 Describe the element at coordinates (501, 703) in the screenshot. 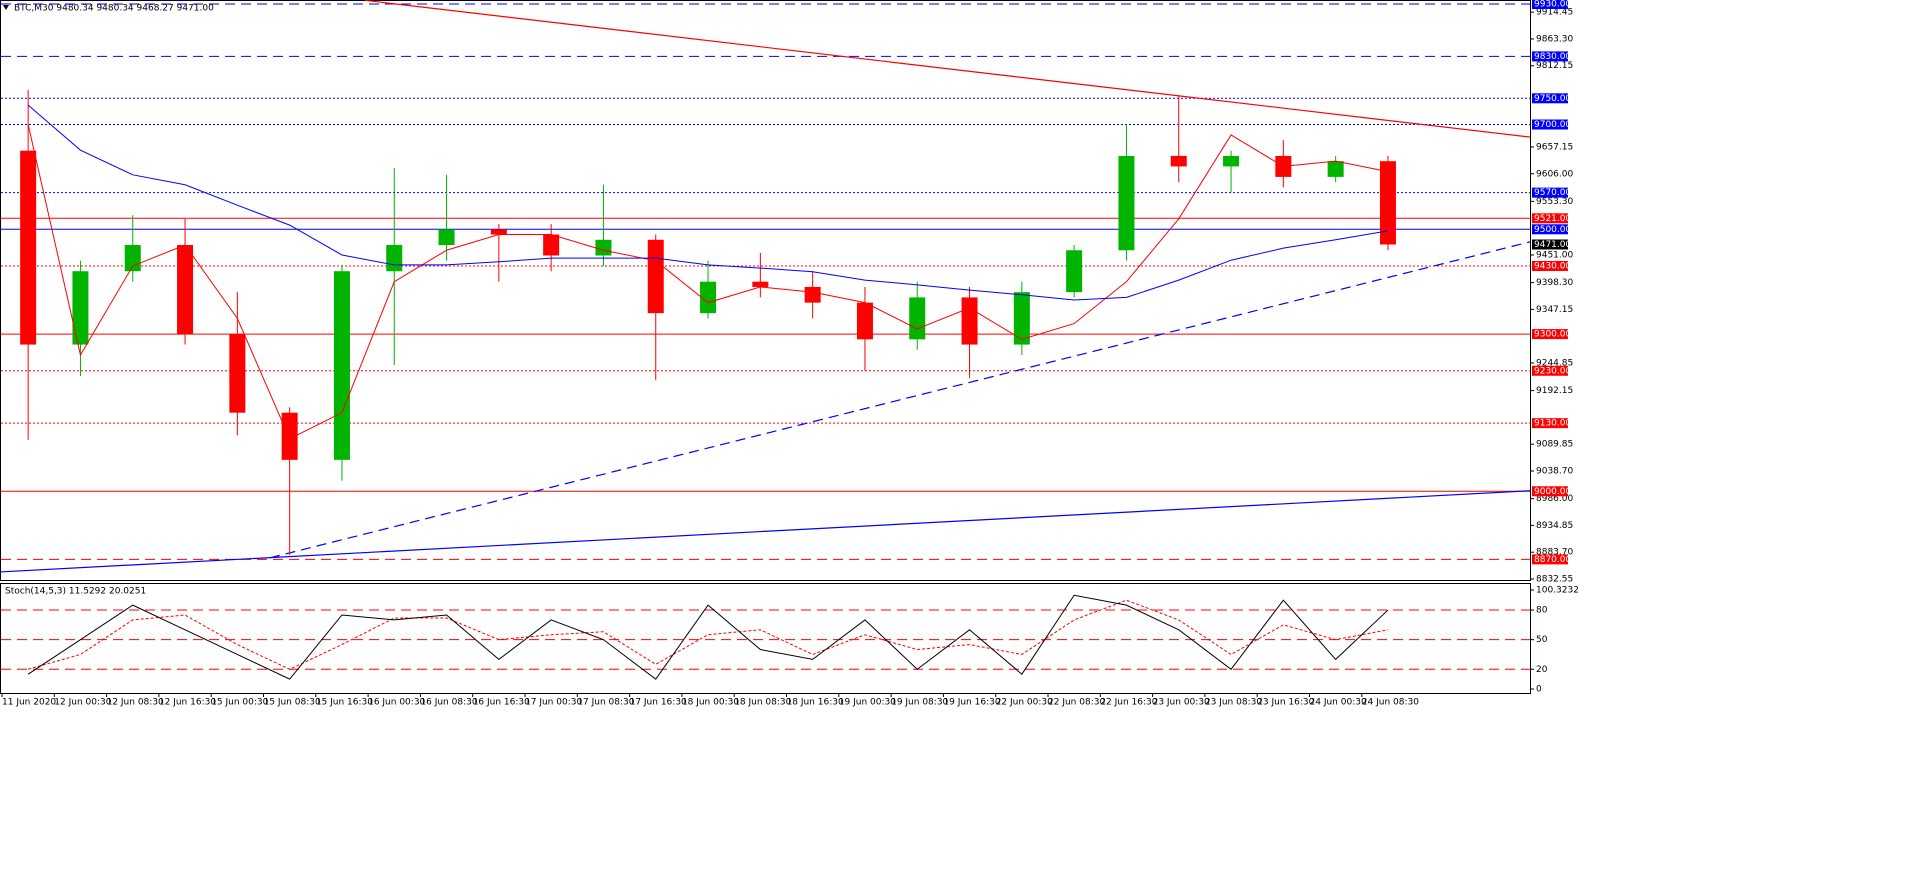

I see `x-tick-label: 16 Jun 16:30` at that location.